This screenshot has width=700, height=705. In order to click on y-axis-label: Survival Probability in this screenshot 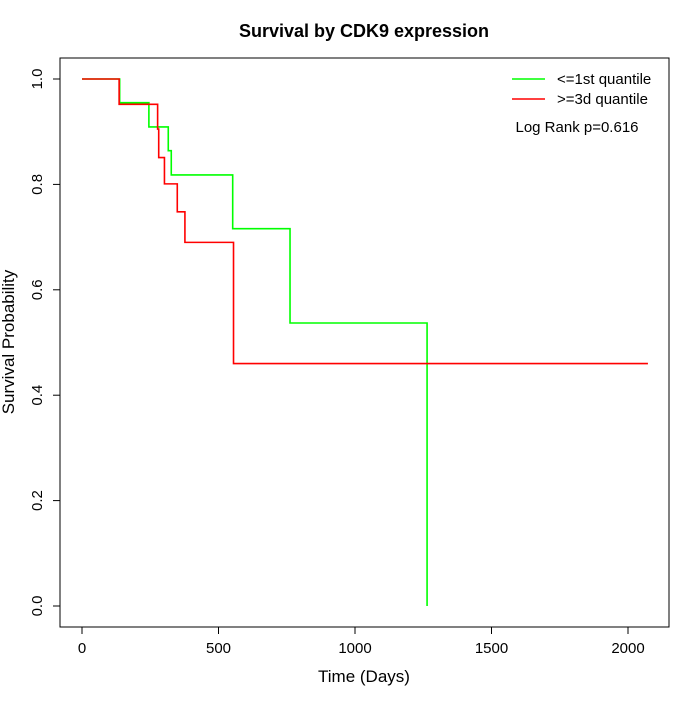, I will do `click(9, 341)`.